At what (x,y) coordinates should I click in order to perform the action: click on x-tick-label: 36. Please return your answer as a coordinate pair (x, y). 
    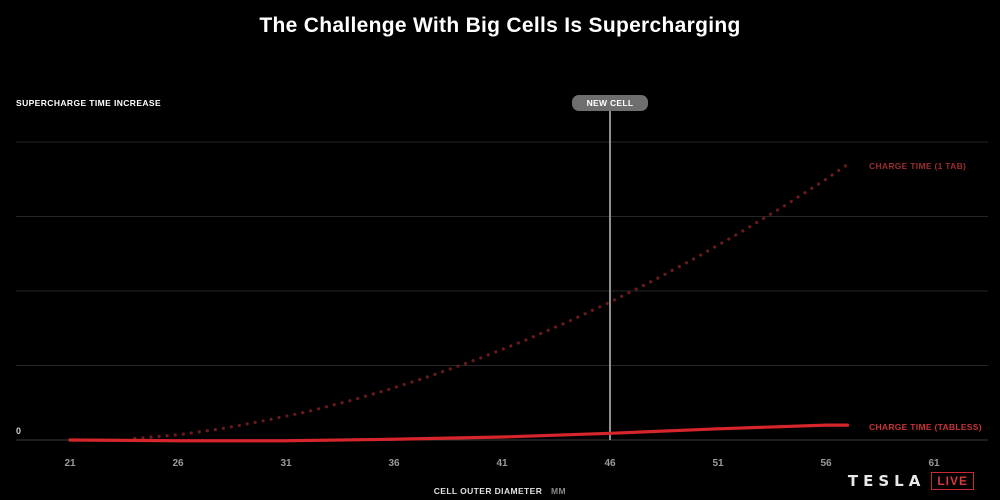
    Looking at the image, I should click on (394, 463).